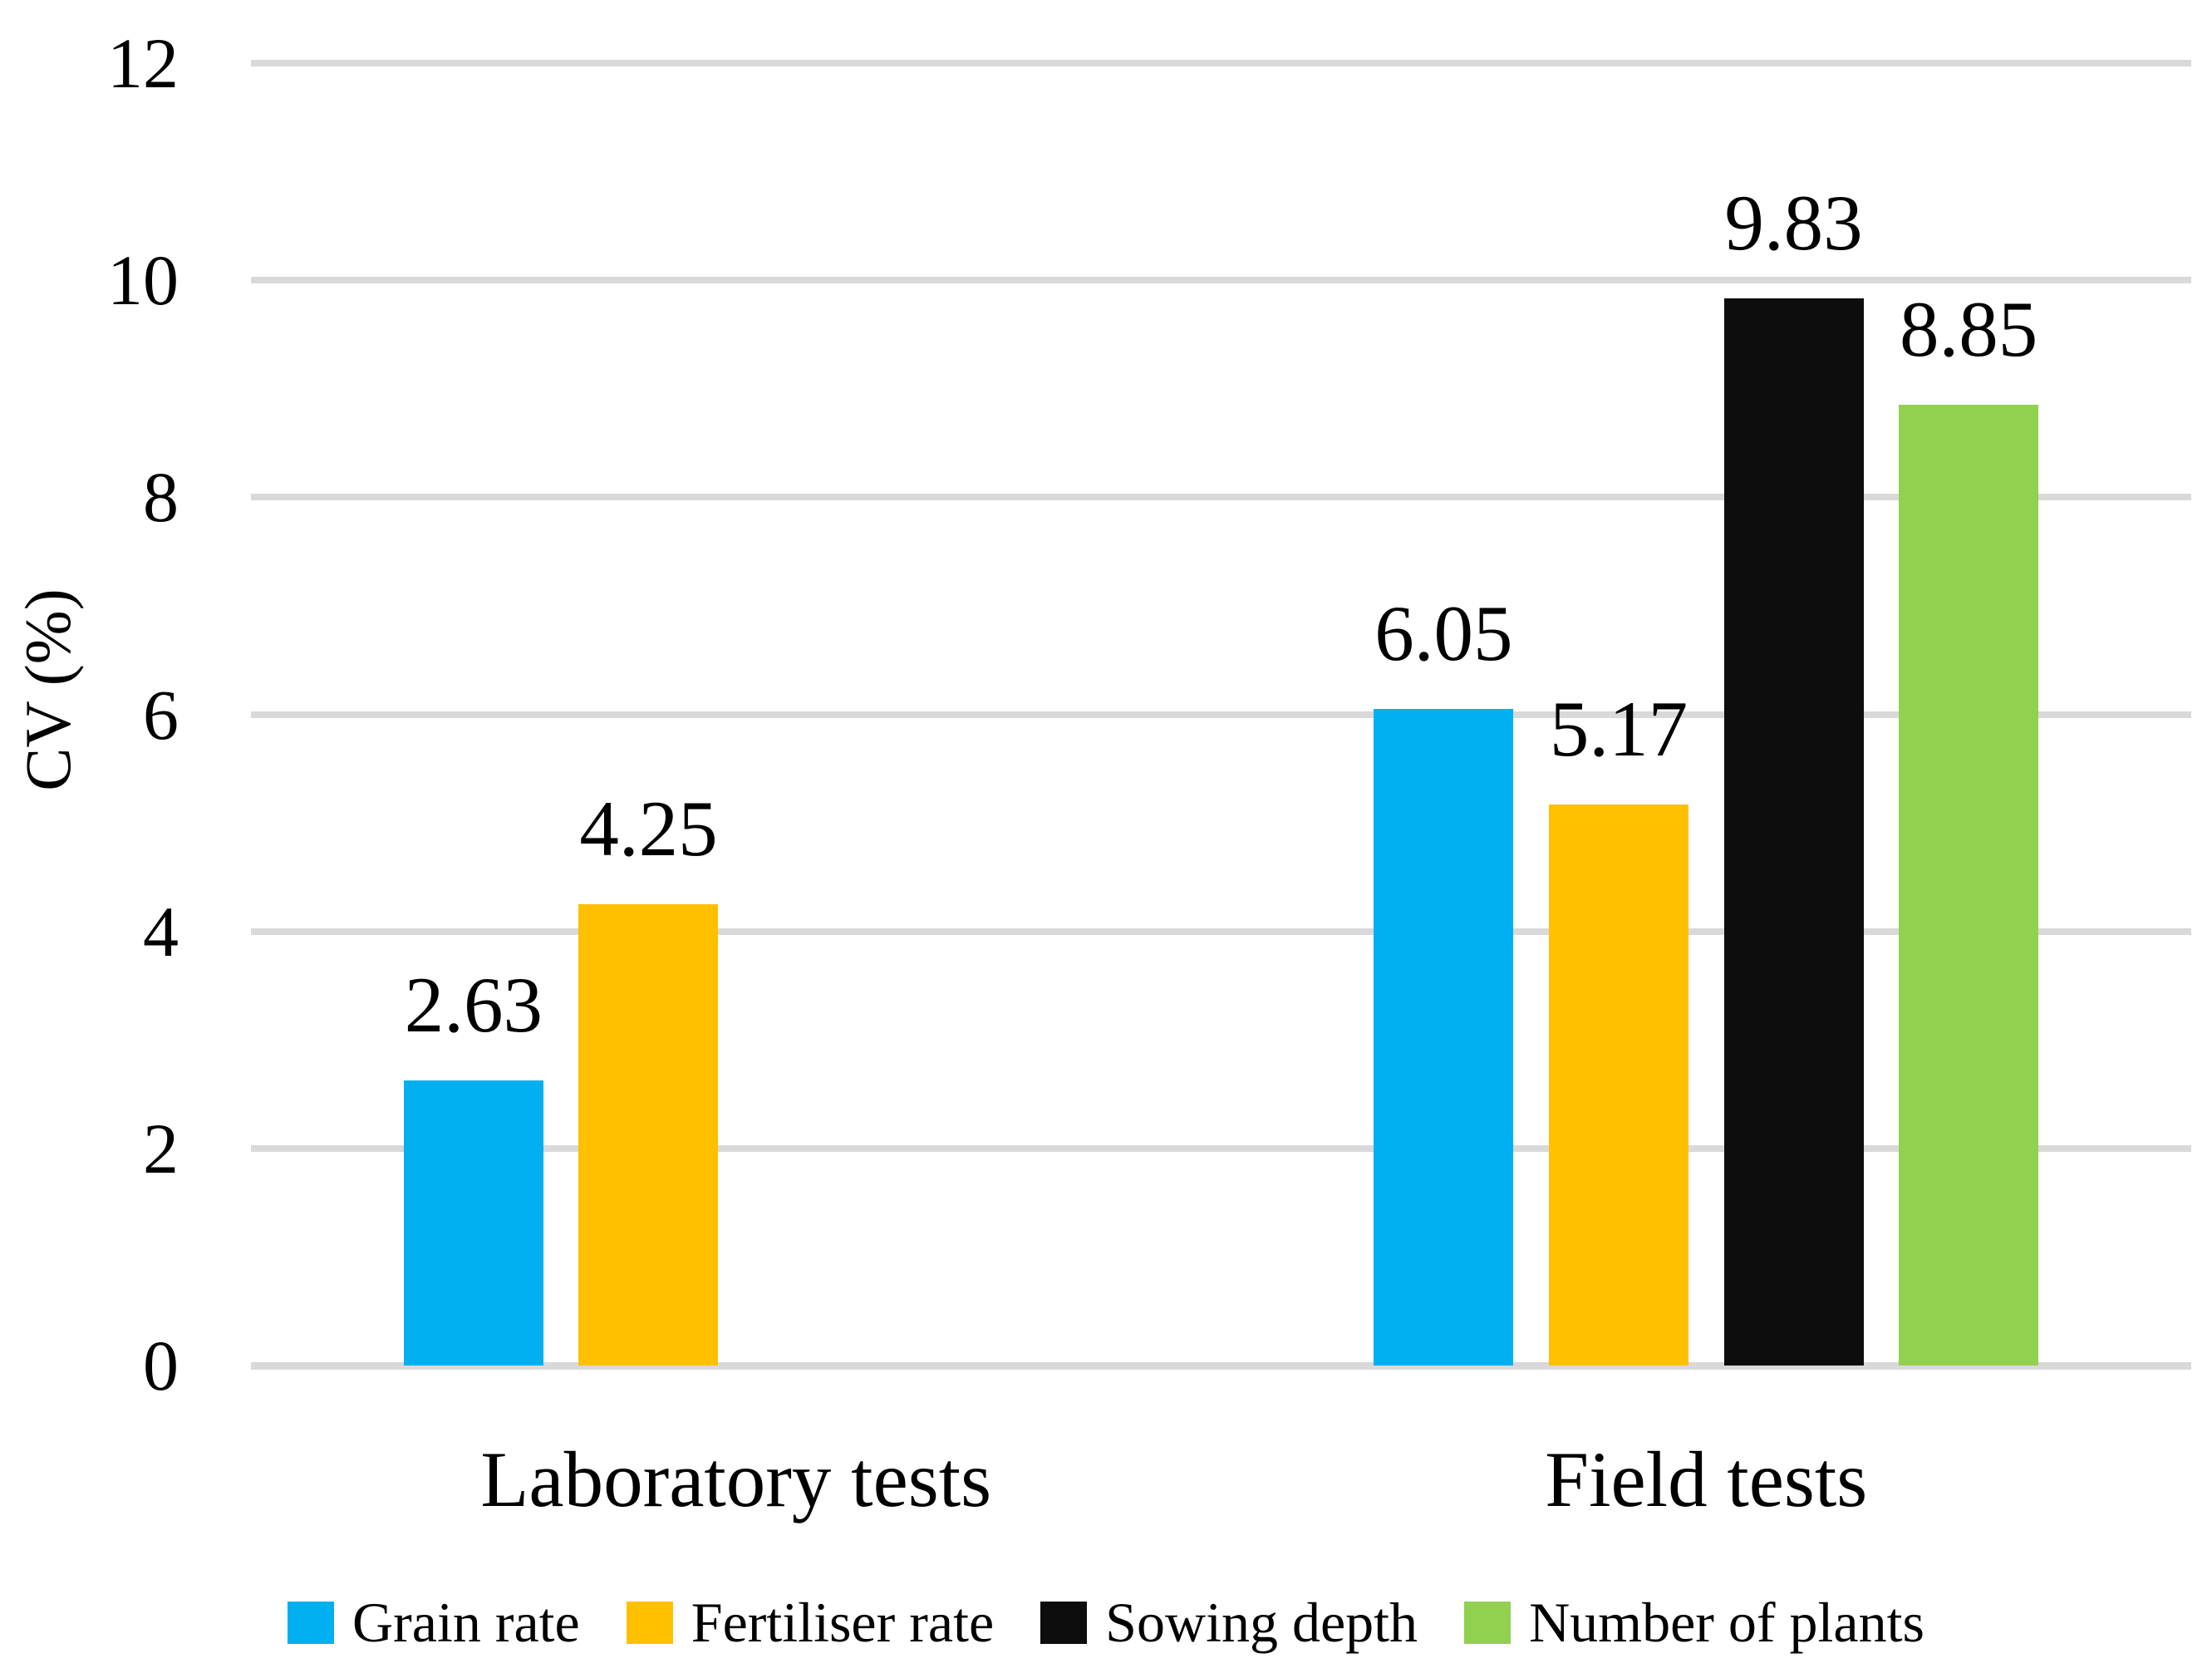 This screenshot has width=2212, height=1678. I want to click on bar-number-of-plants-field-tests, so click(1969, 885).